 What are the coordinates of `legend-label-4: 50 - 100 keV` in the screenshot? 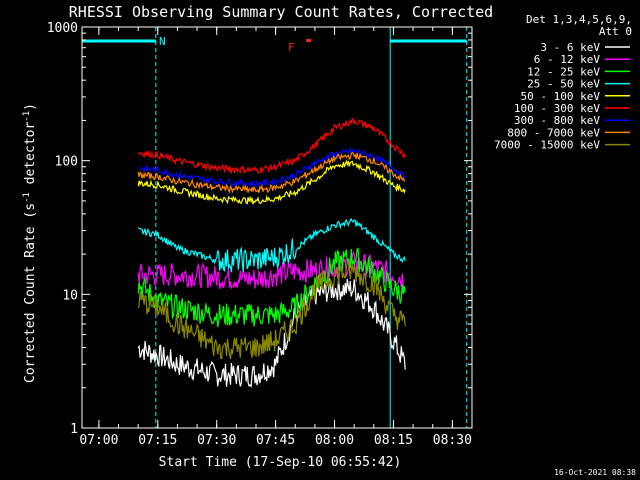 It's located at (561, 96).